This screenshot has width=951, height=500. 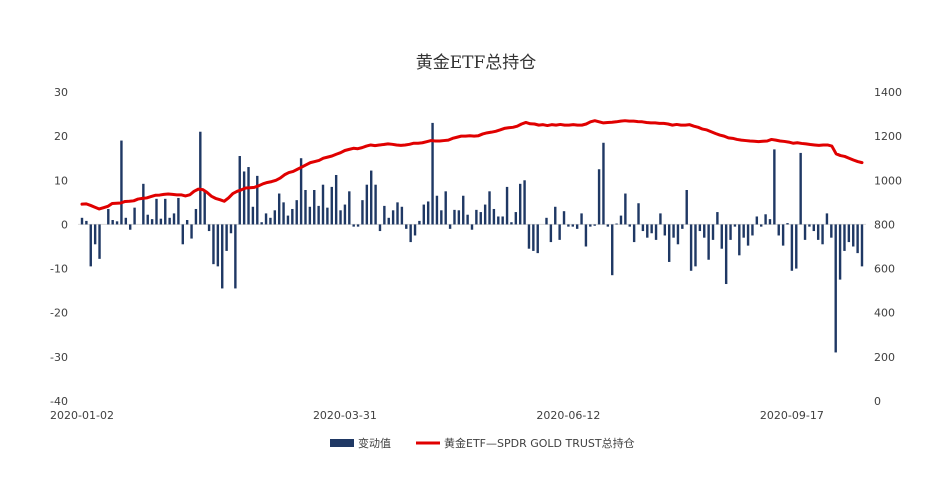 I want to click on right-axis: 1400 1200 1000 800 600 400 200 0, so click(x=888, y=247).